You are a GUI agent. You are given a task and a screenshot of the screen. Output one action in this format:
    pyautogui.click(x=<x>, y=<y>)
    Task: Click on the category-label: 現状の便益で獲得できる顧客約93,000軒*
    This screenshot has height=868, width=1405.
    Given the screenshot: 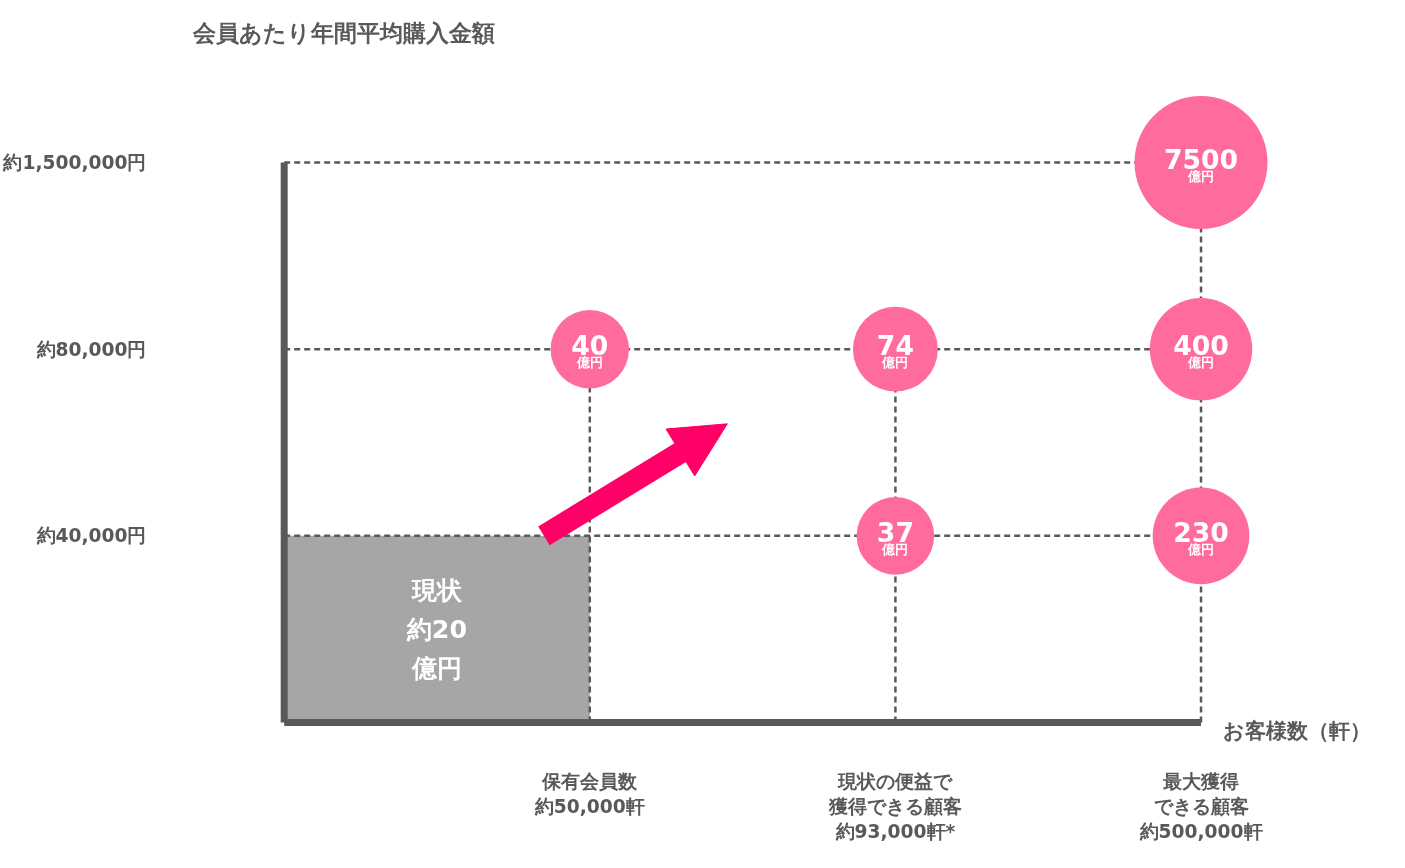 What is the action you would take?
    pyautogui.click(x=894, y=806)
    